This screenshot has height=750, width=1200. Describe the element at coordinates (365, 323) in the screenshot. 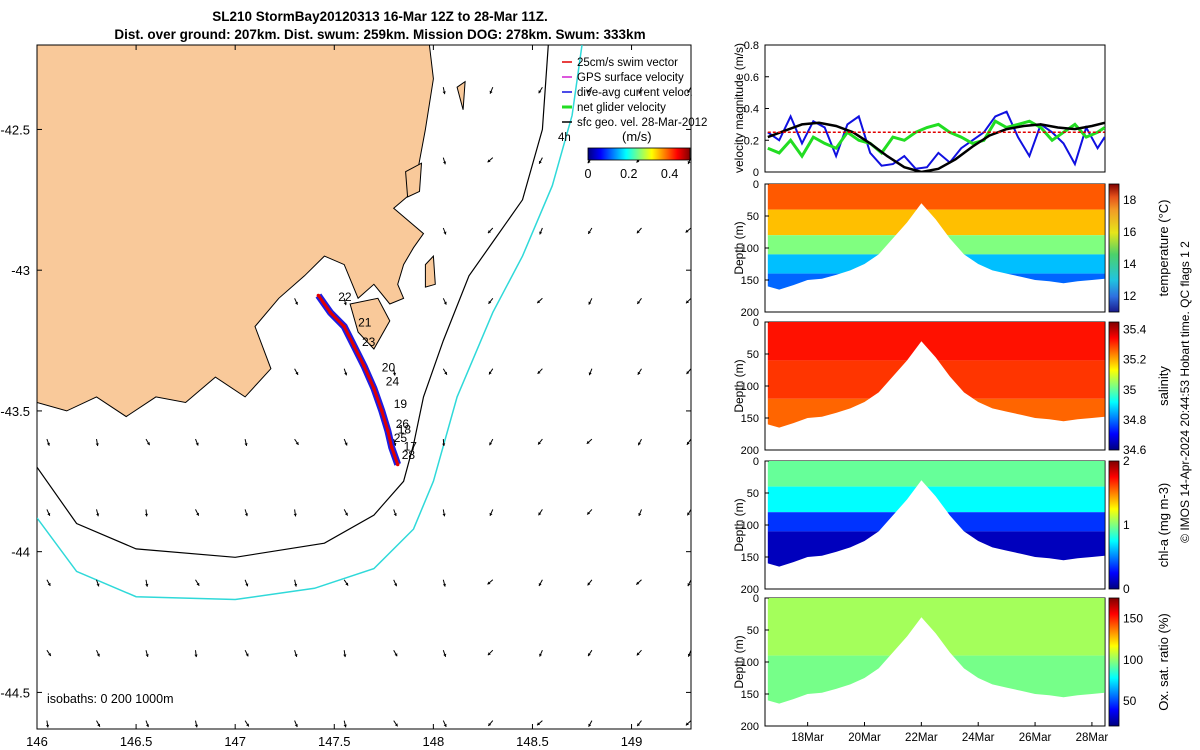

I see `day-label: 21` at that location.